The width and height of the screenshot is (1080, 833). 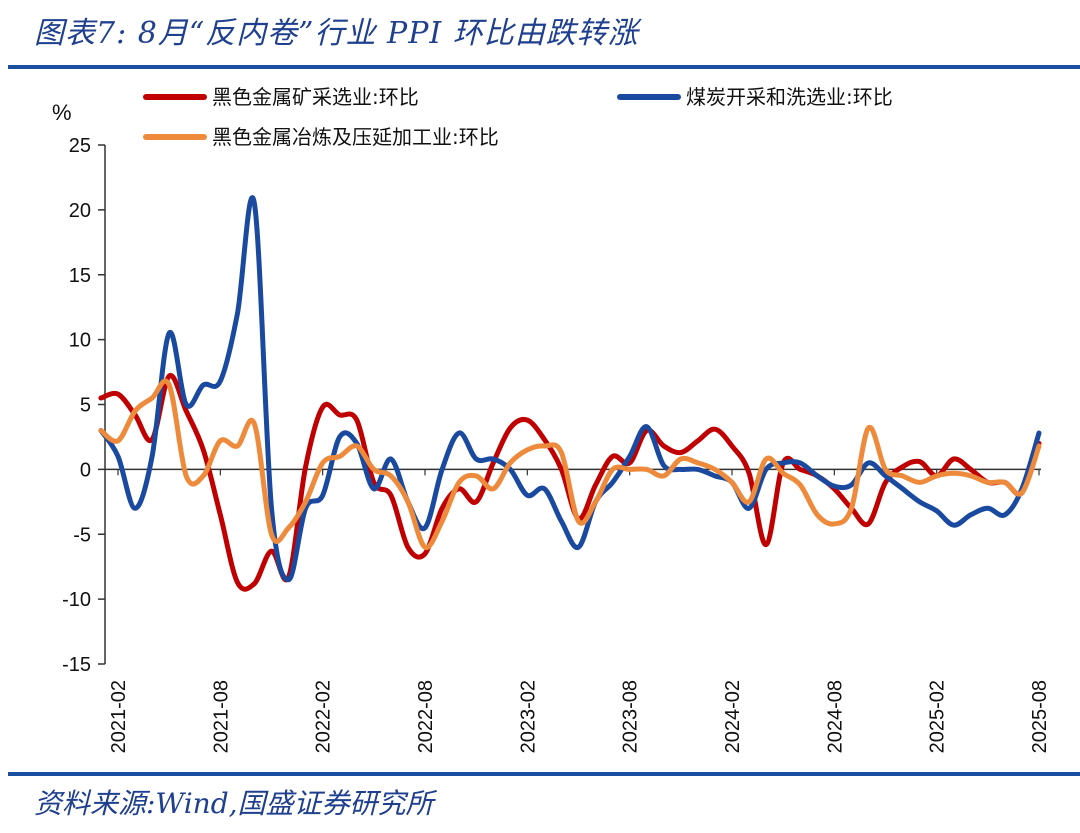 I want to click on y-tick-label: -5, so click(x=82, y=535).